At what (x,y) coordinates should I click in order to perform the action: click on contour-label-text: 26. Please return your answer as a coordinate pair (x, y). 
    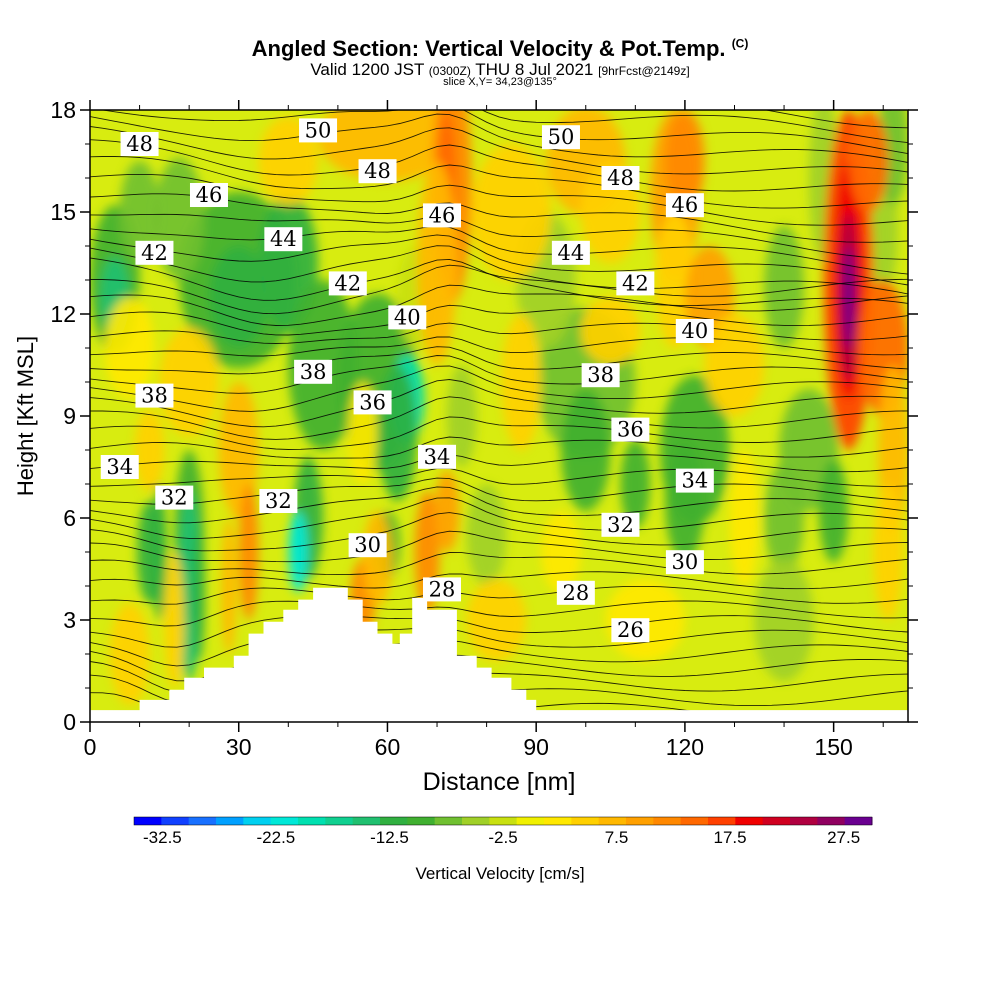
    Looking at the image, I should click on (630, 630).